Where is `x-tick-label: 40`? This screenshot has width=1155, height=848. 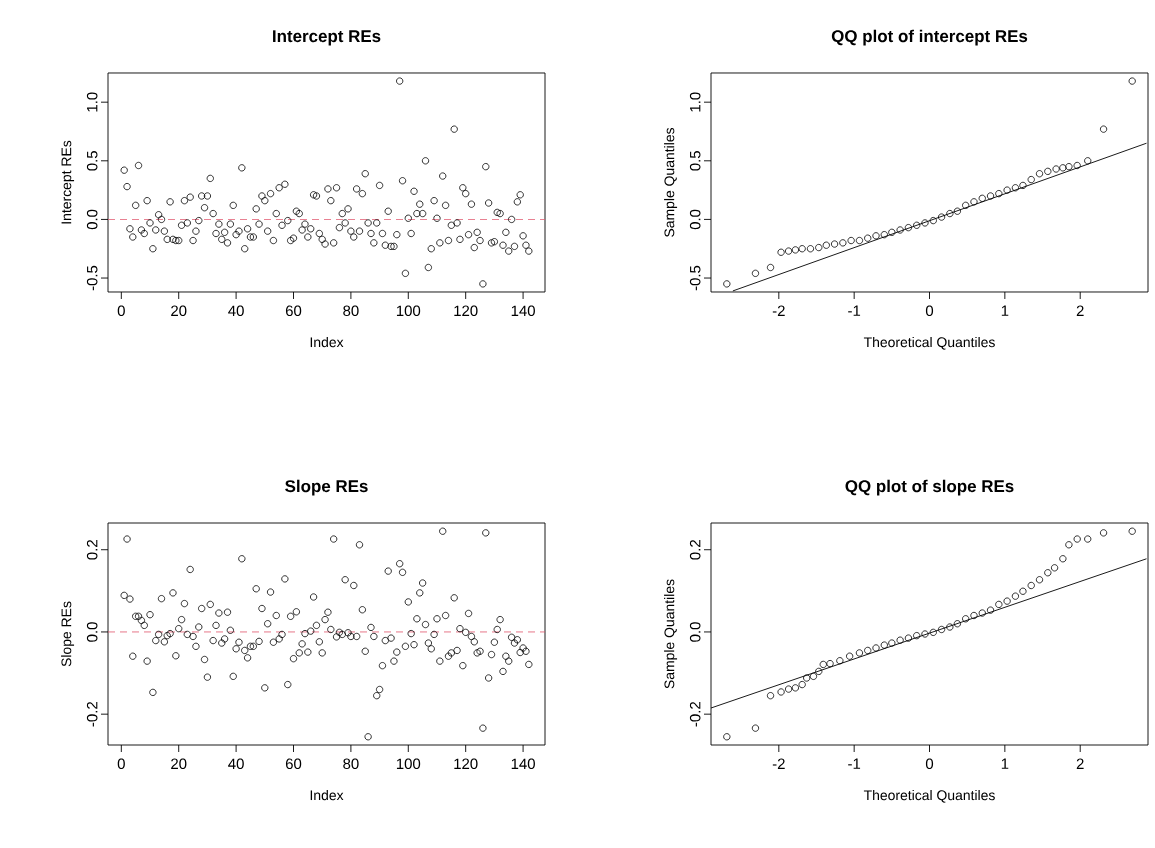 x-tick-label: 40 is located at coordinates (236, 311).